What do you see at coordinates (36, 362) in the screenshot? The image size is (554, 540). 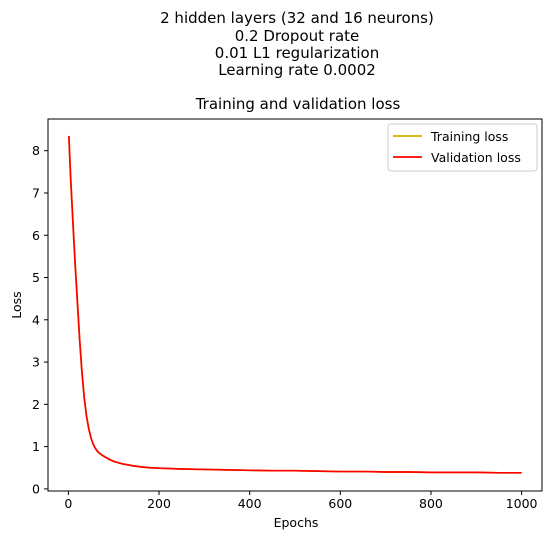 I see `y-tick-label: 3` at bounding box center [36, 362].